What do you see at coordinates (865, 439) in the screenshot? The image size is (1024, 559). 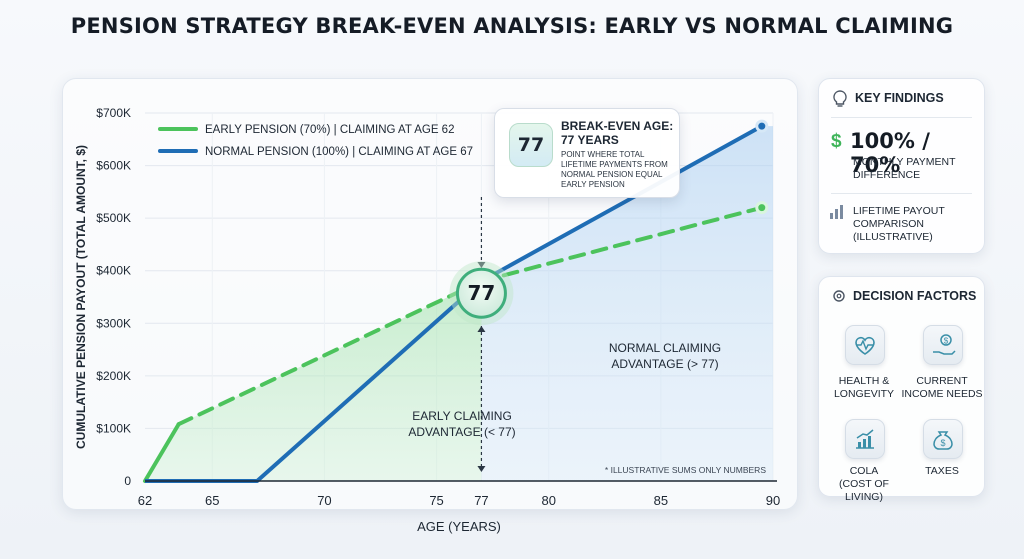 I see `growth-chart-icon` at bounding box center [865, 439].